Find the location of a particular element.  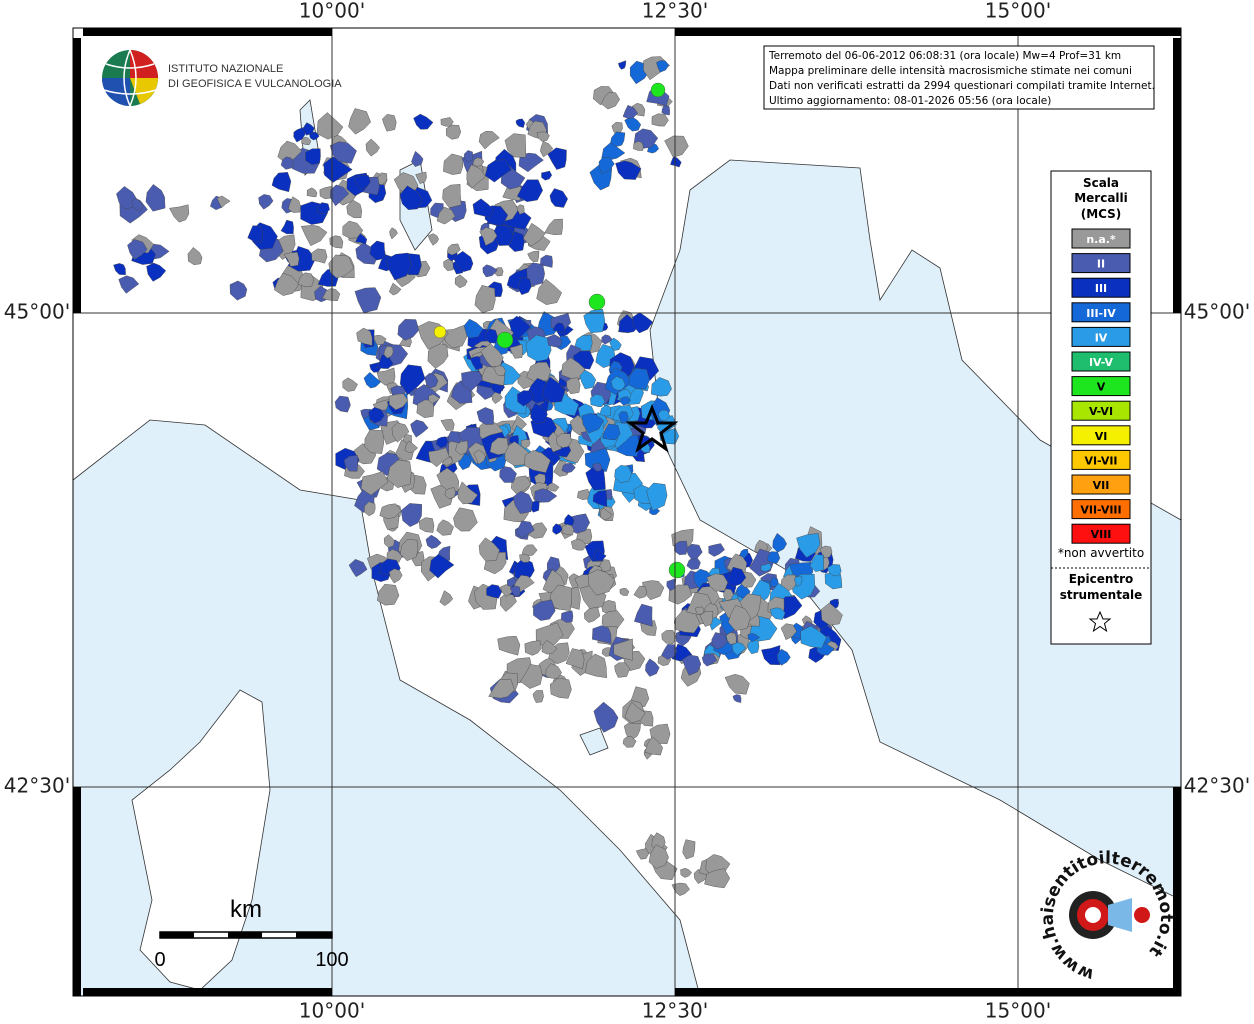

info-box is located at coordinates (959, 77).